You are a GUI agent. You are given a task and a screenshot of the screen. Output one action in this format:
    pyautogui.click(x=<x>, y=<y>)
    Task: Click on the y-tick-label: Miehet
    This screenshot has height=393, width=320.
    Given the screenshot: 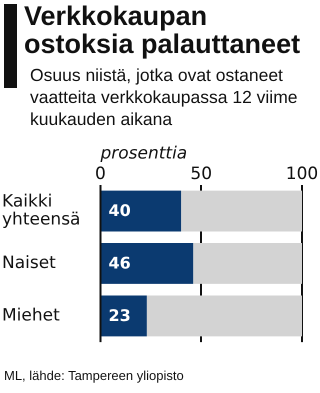 What is the action you would take?
    pyautogui.click(x=31, y=315)
    